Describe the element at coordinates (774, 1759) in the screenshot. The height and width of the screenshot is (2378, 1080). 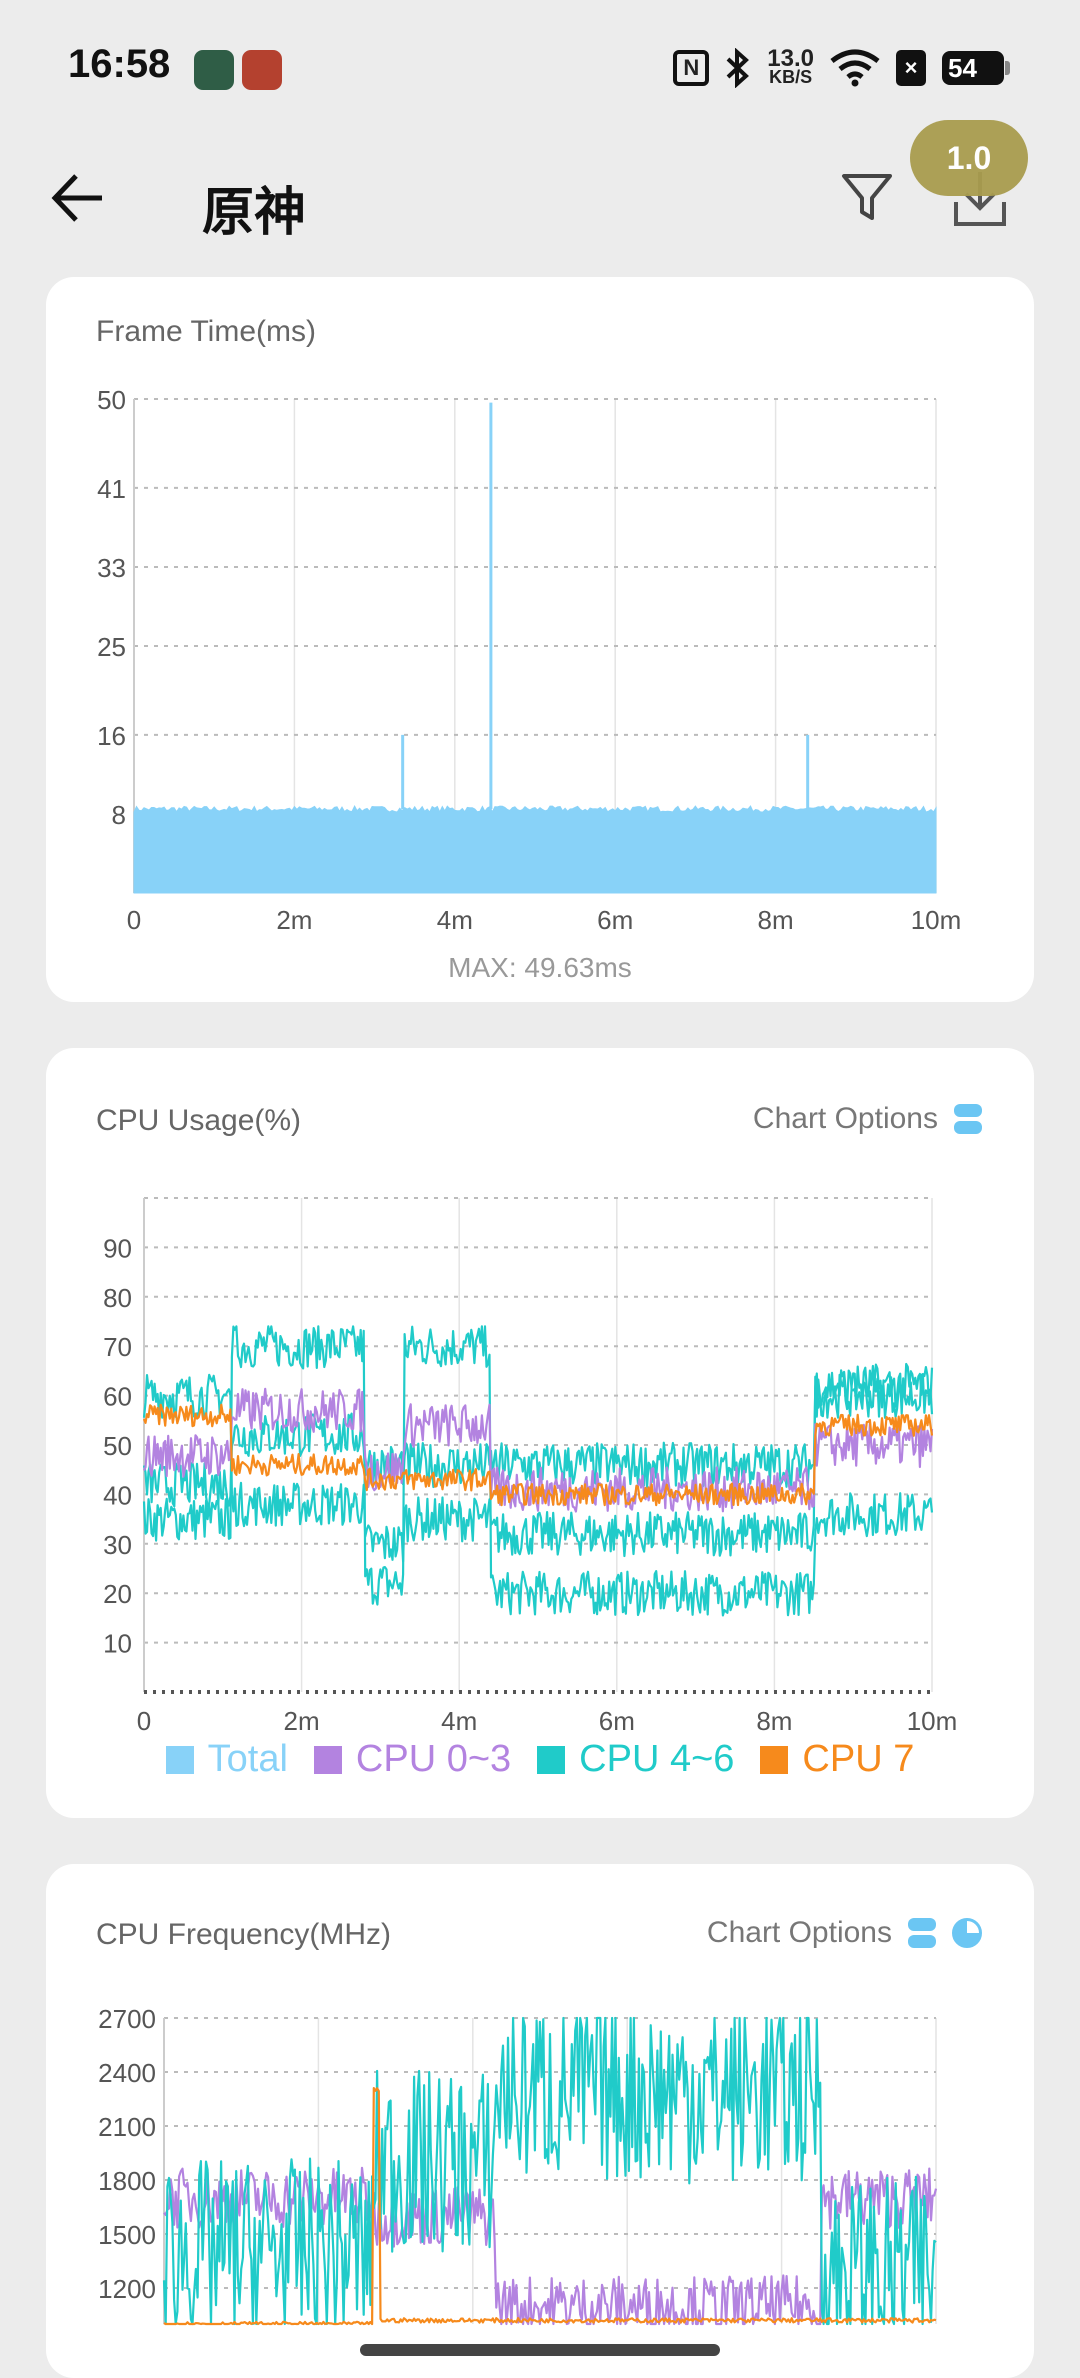
I see `legend-swatch-cpu7` at that location.